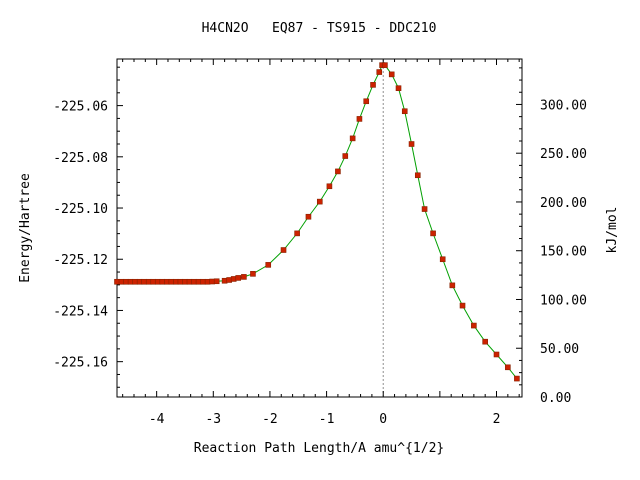 This screenshot has width=640, height=480. I want to click on y2-tick-label: 100.00, so click(563, 300).